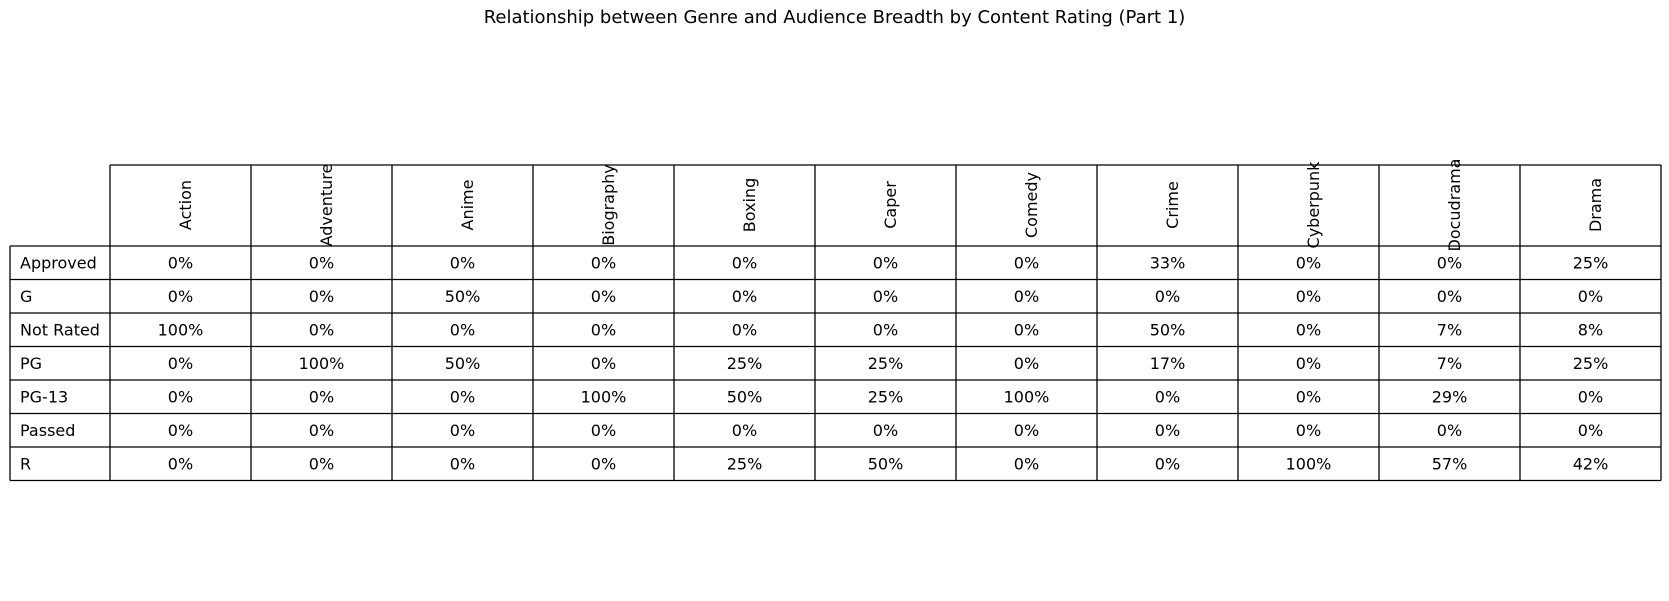 The height and width of the screenshot is (601, 1669). What do you see at coordinates (1168, 363) in the screenshot?
I see `table-cell: 17%` at bounding box center [1168, 363].